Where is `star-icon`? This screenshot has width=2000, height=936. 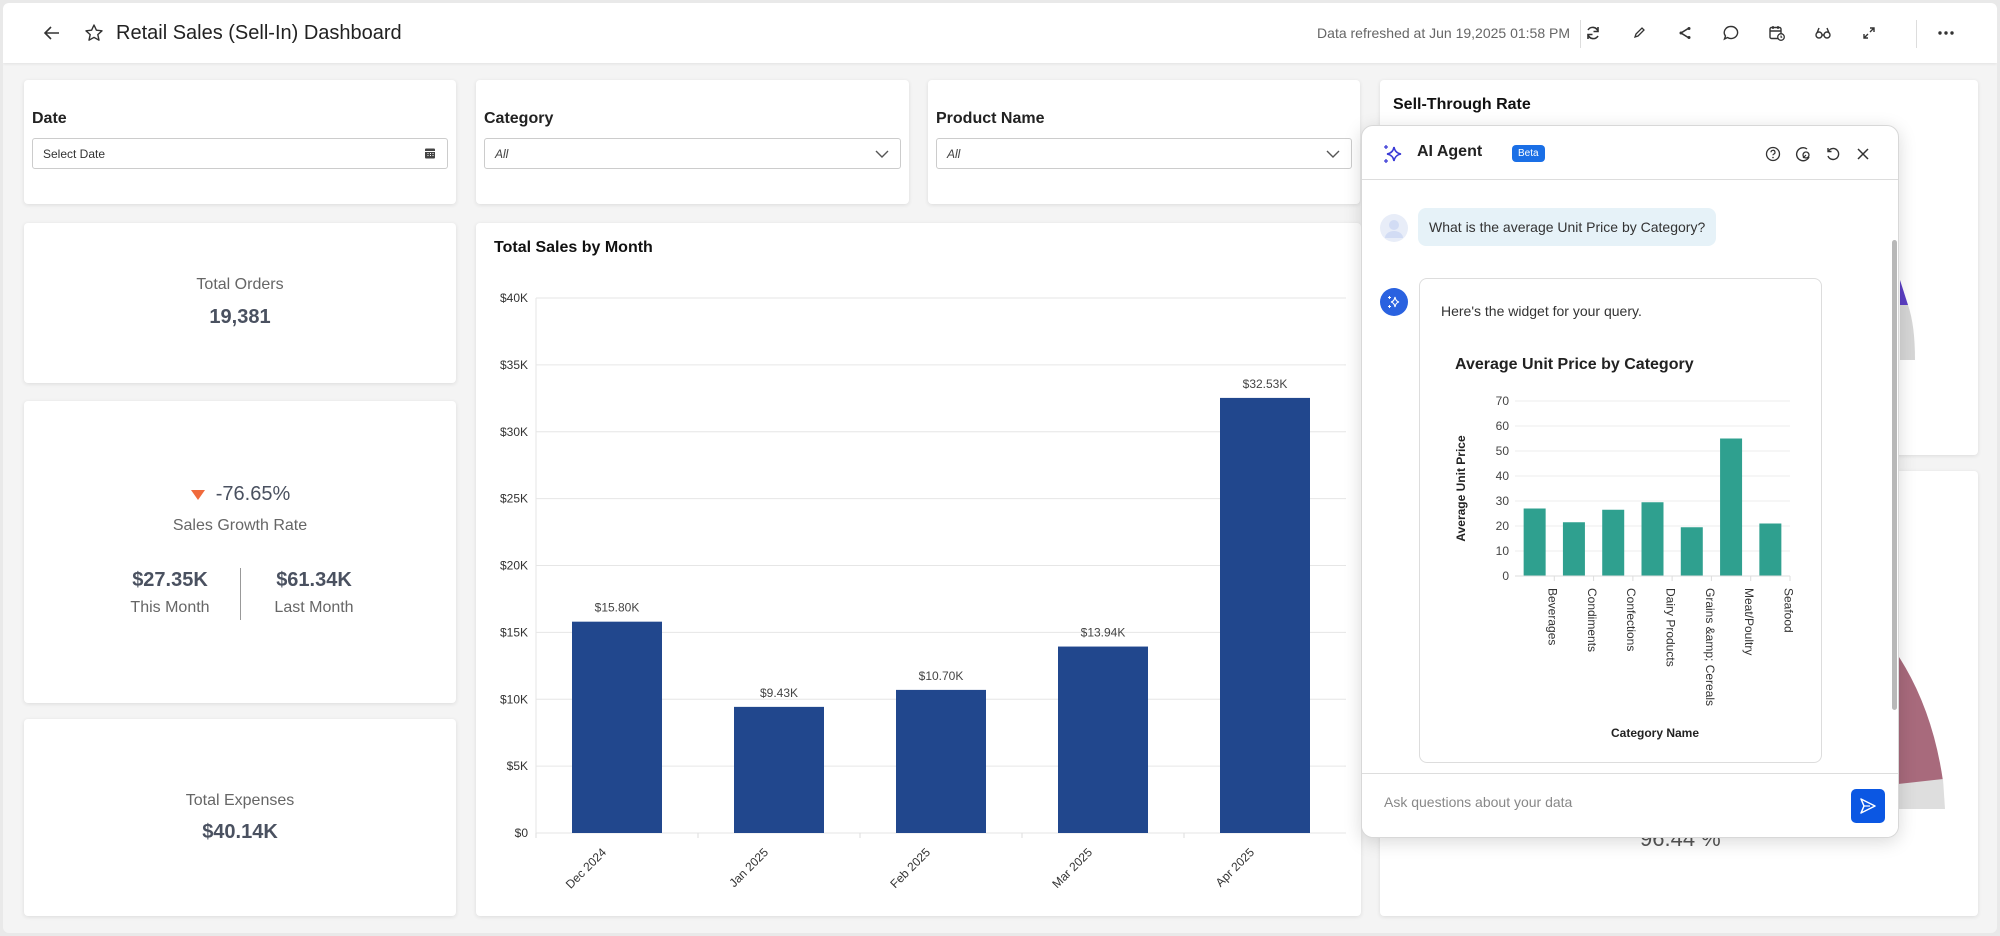 star-icon is located at coordinates (94, 32).